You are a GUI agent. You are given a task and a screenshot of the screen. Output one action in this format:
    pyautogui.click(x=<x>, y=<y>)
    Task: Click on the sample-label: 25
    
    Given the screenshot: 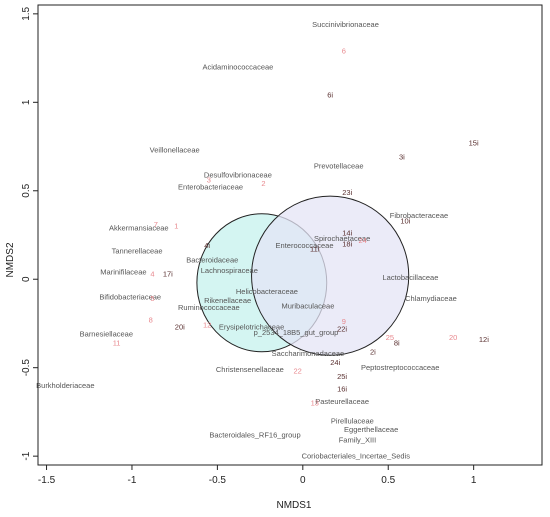 What is the action you would take?
    pyautogui.click(x=390, y=337)
    